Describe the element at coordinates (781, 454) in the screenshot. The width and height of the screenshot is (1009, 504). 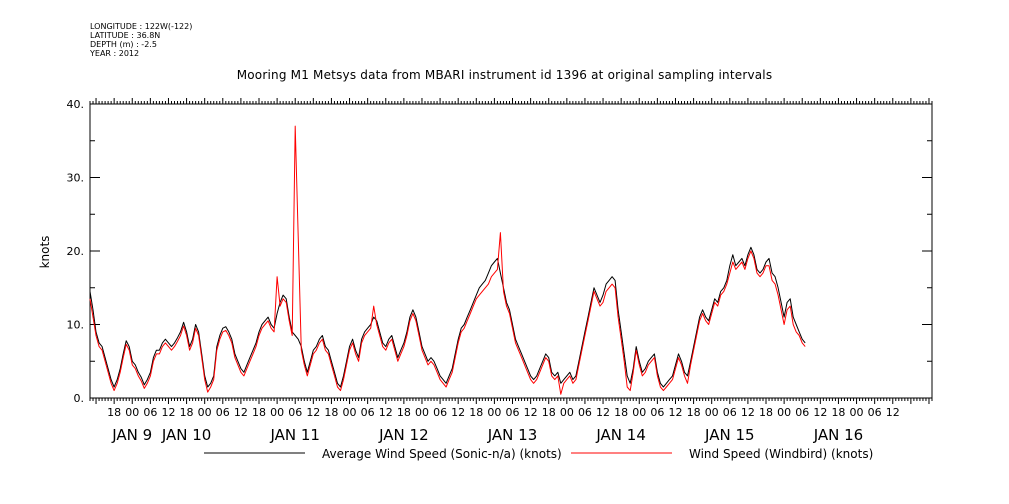
I see `legend-label-windbird: Wind Speed (Windbird) (knots)` at that location.